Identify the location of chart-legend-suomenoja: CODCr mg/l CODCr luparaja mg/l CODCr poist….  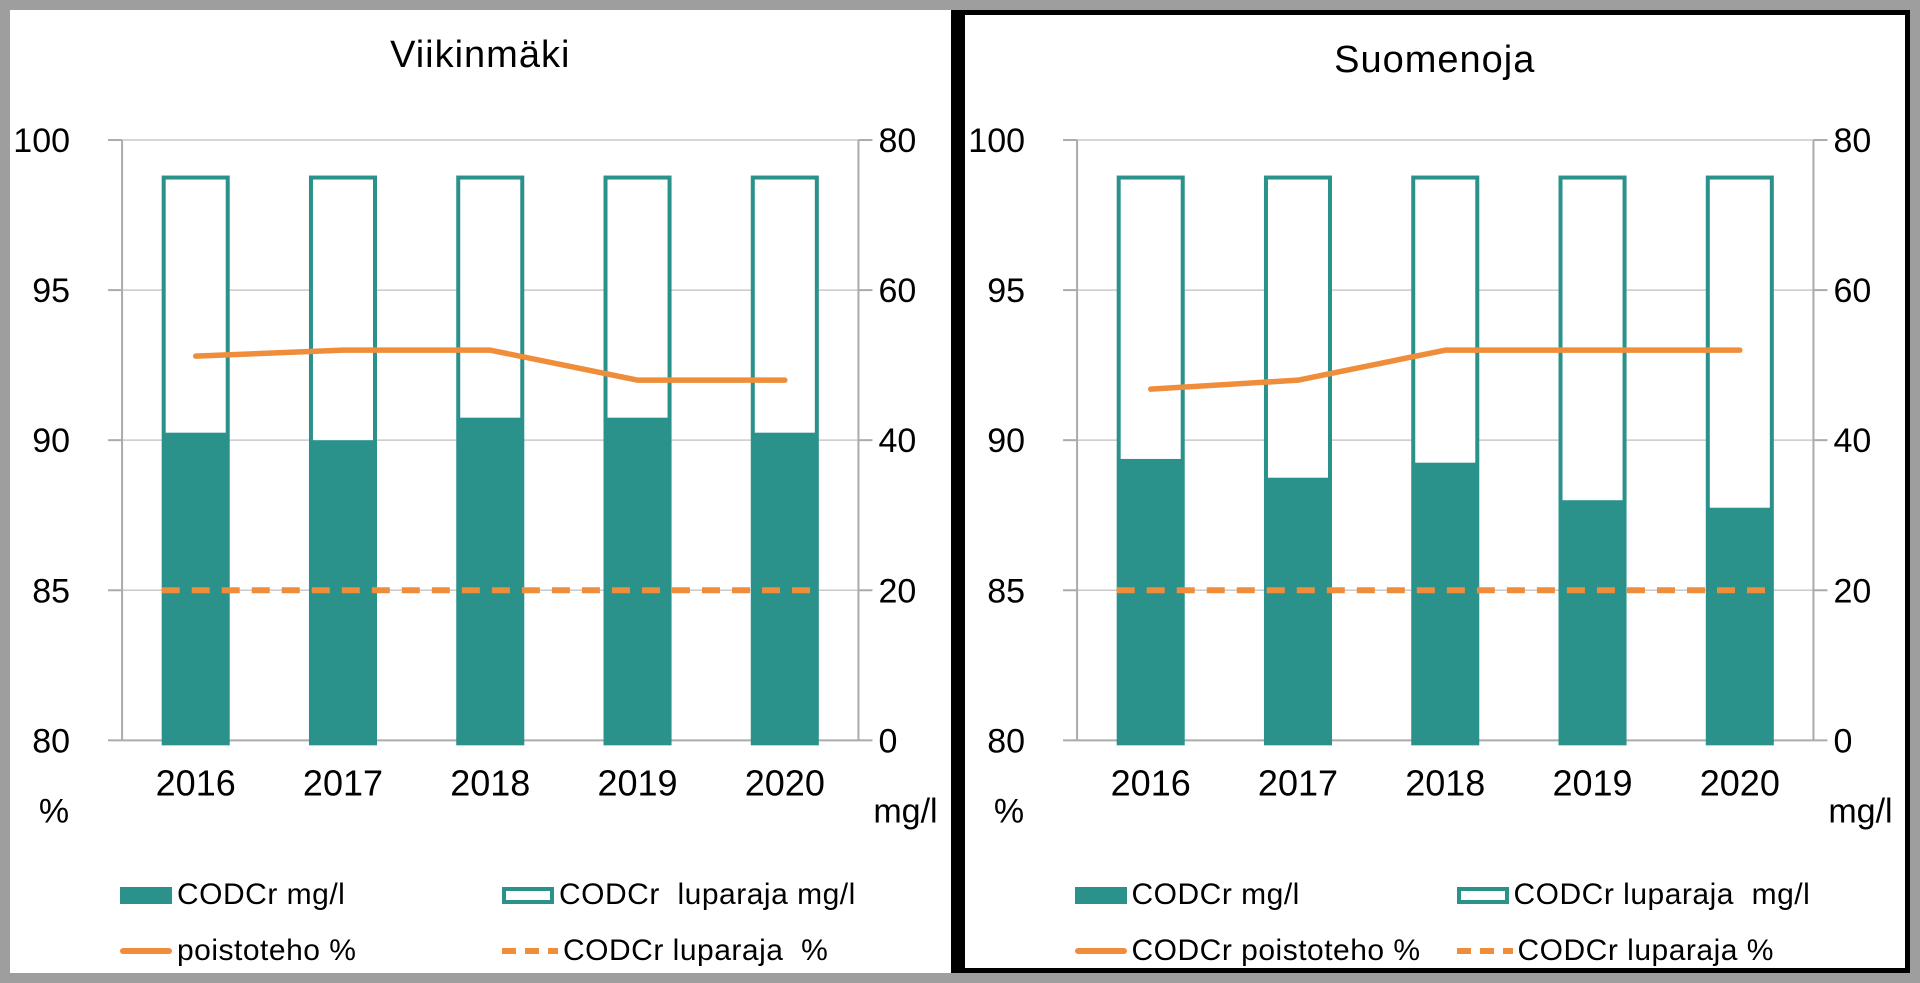
(1435, 923).